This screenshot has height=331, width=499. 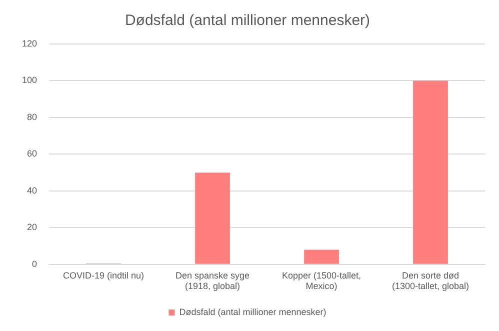 What do you see at coordinates (32, 227) in the screenshot?
I see `y-tick-label: 20` at bounding box center [32, 227].